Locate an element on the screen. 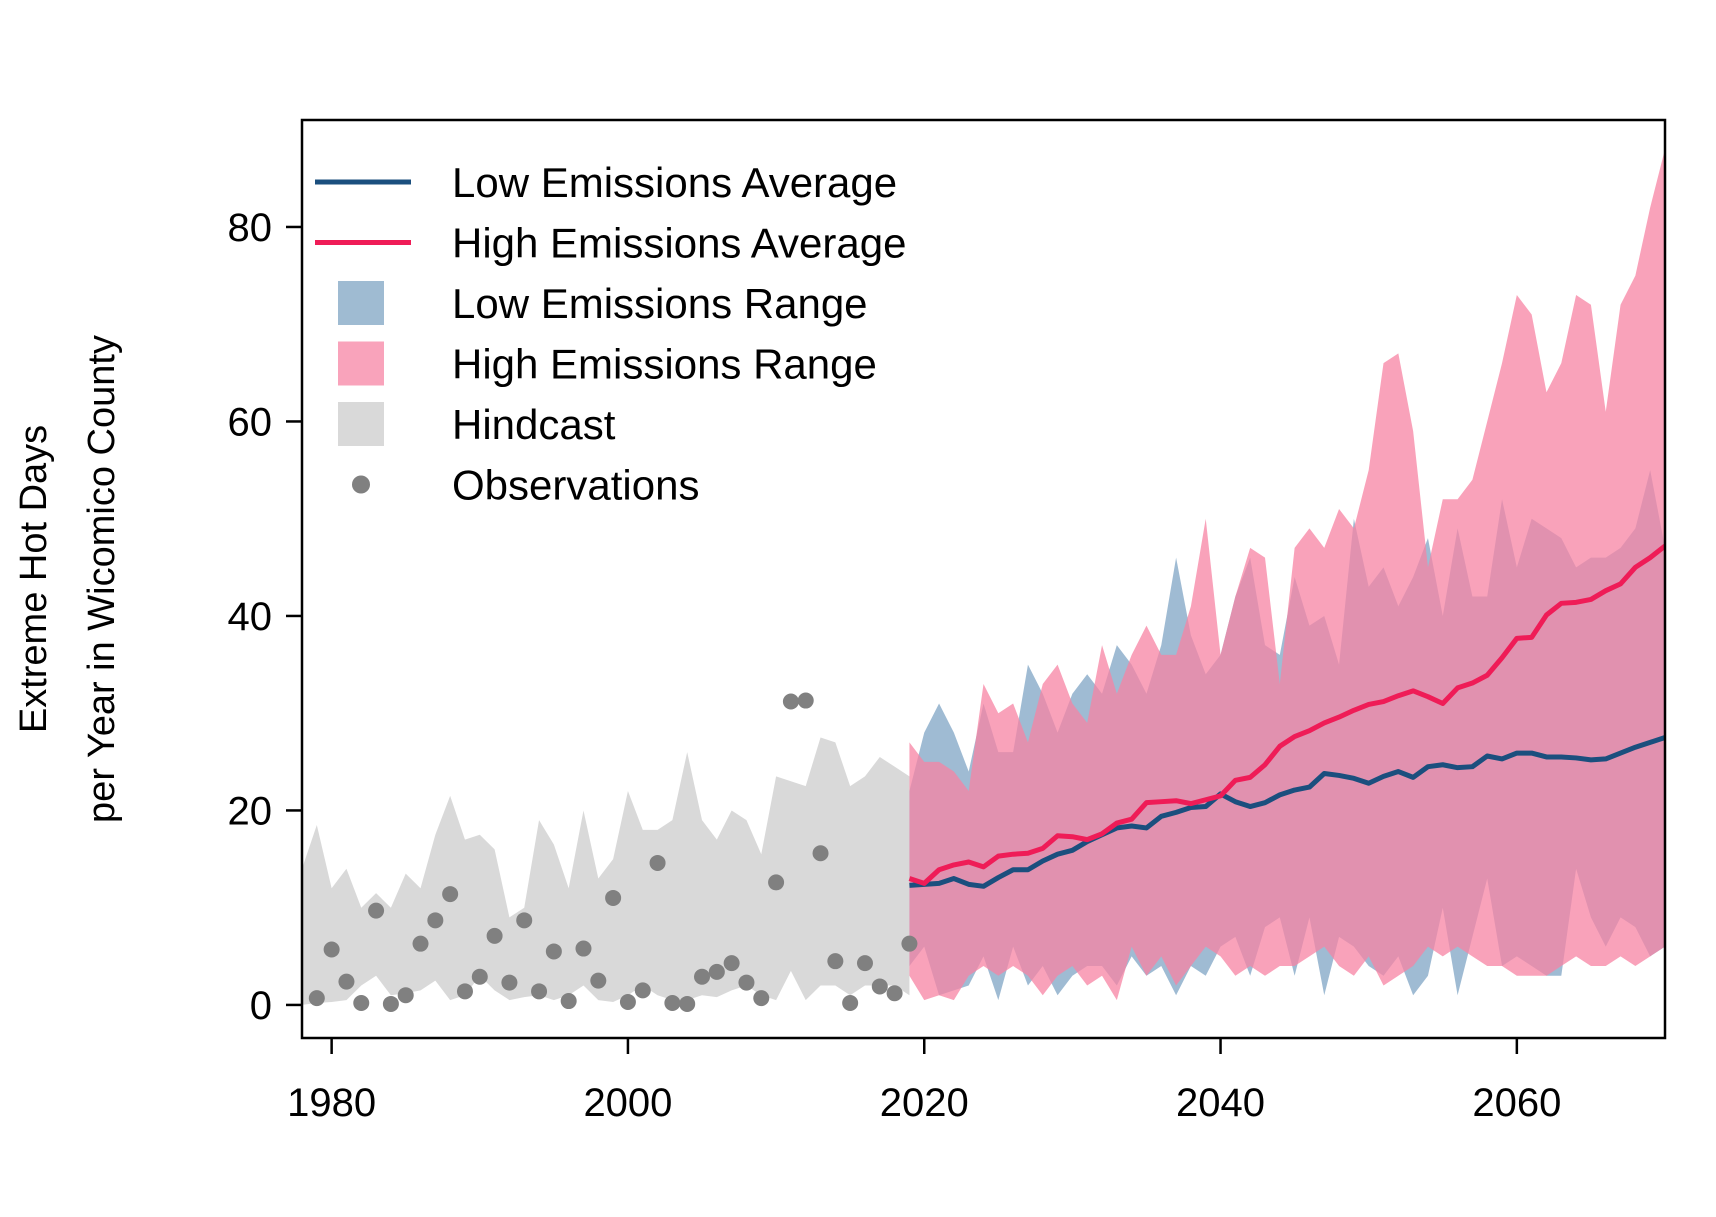 The image size is (1716, 1217). x-tick-label: 2040 is located at coordinates (1220, 1103).